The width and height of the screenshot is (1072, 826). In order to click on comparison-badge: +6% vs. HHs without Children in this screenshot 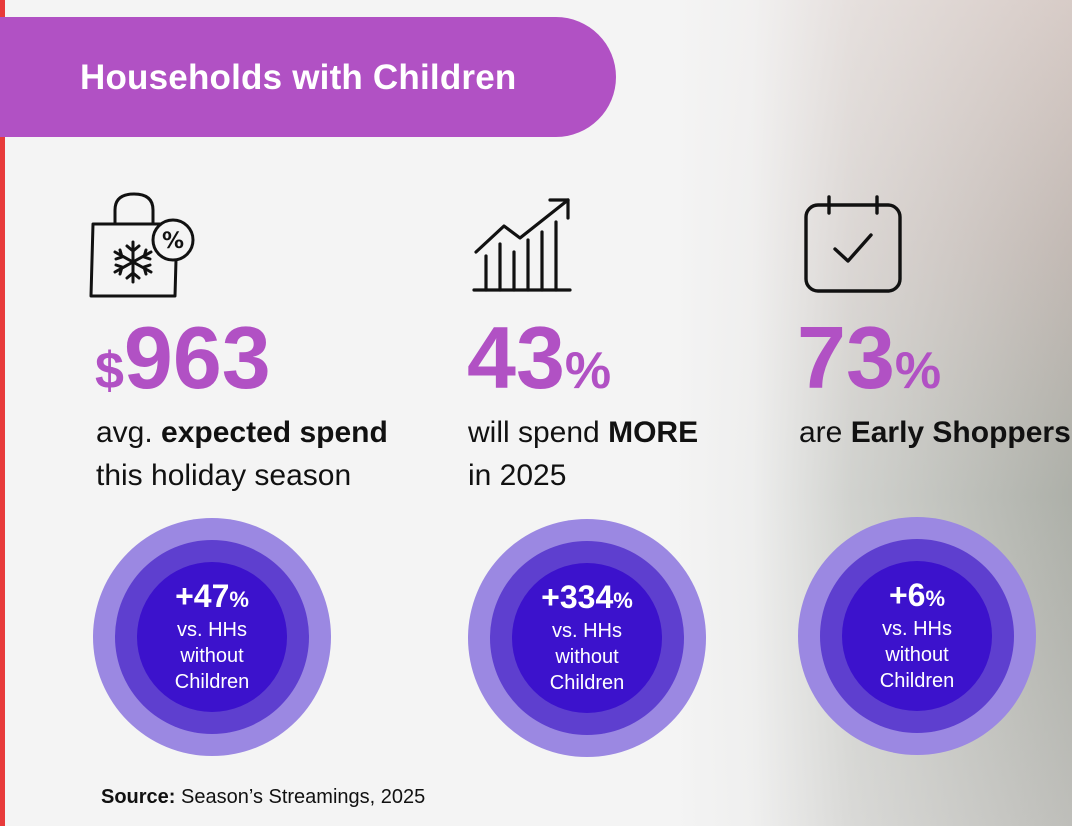, I will do `click(917, 636)`.